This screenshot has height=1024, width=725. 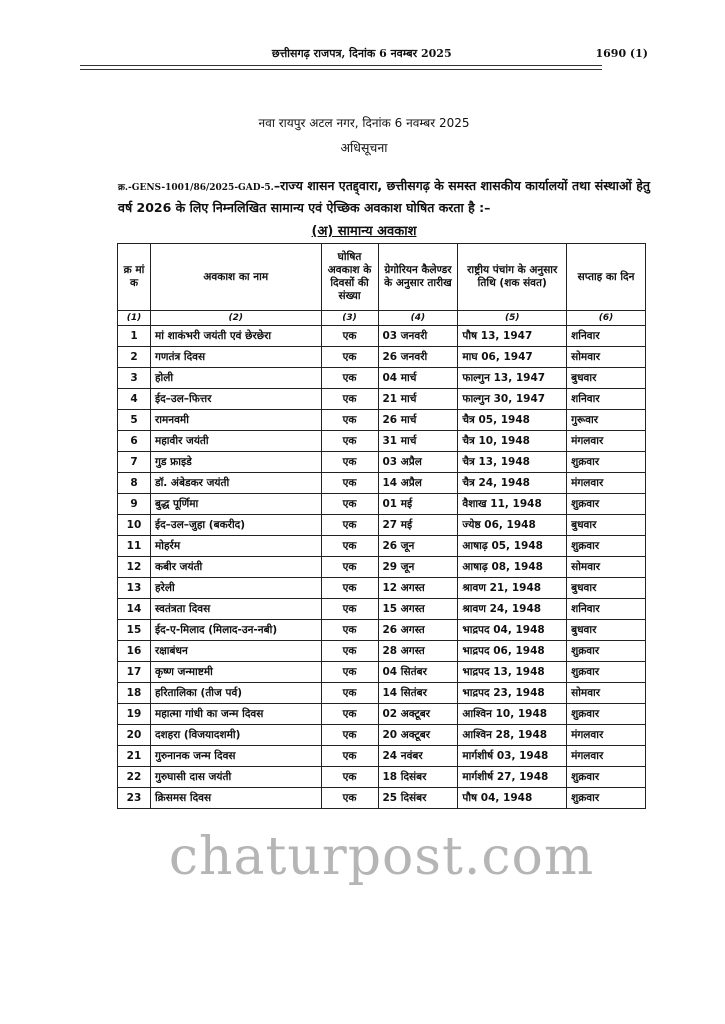 What do you see at coordinates (418, 399) in the screenshot?
I see `gregorian-date-cell: 21 मार्च` at bounding box center [418, 399].